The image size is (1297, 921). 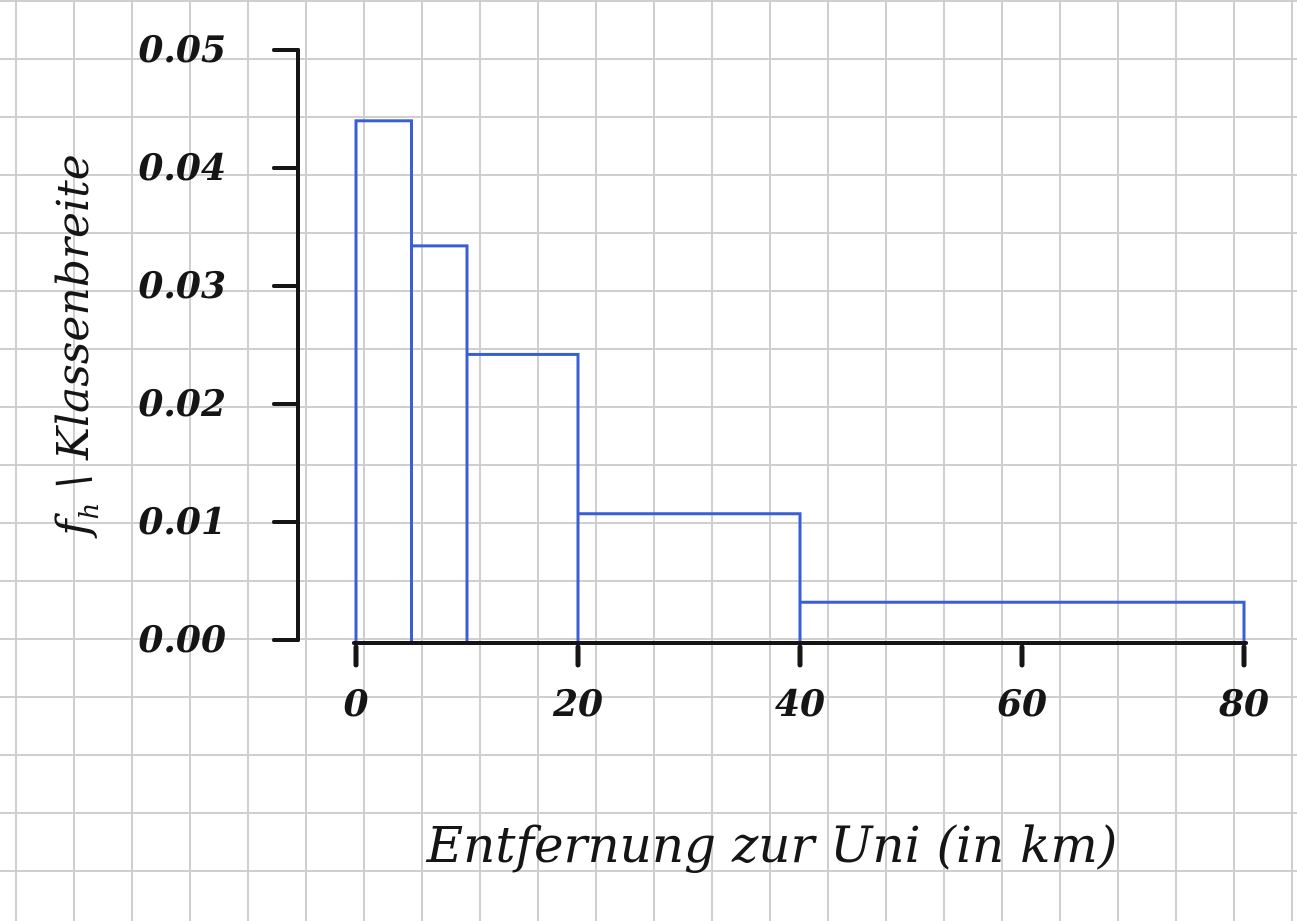 I want to click on y-tick-label-2: 0.02, so click(x=182, y=404).